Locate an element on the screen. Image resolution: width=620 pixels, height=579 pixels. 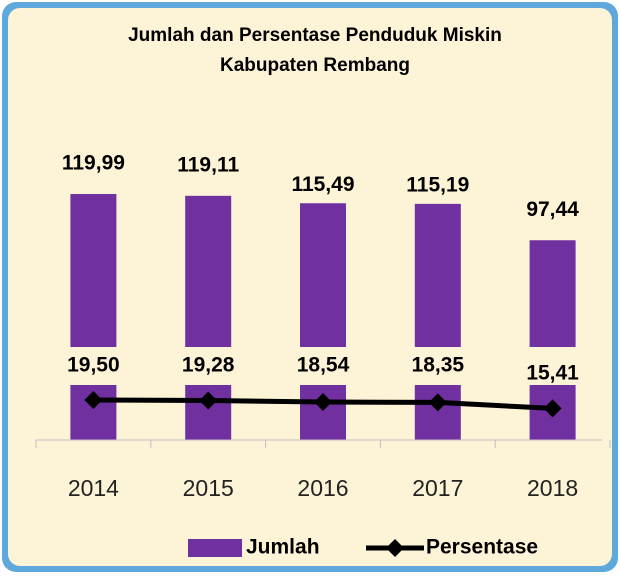
line-value-label: 19,50 is located at coordinates (93, 365).